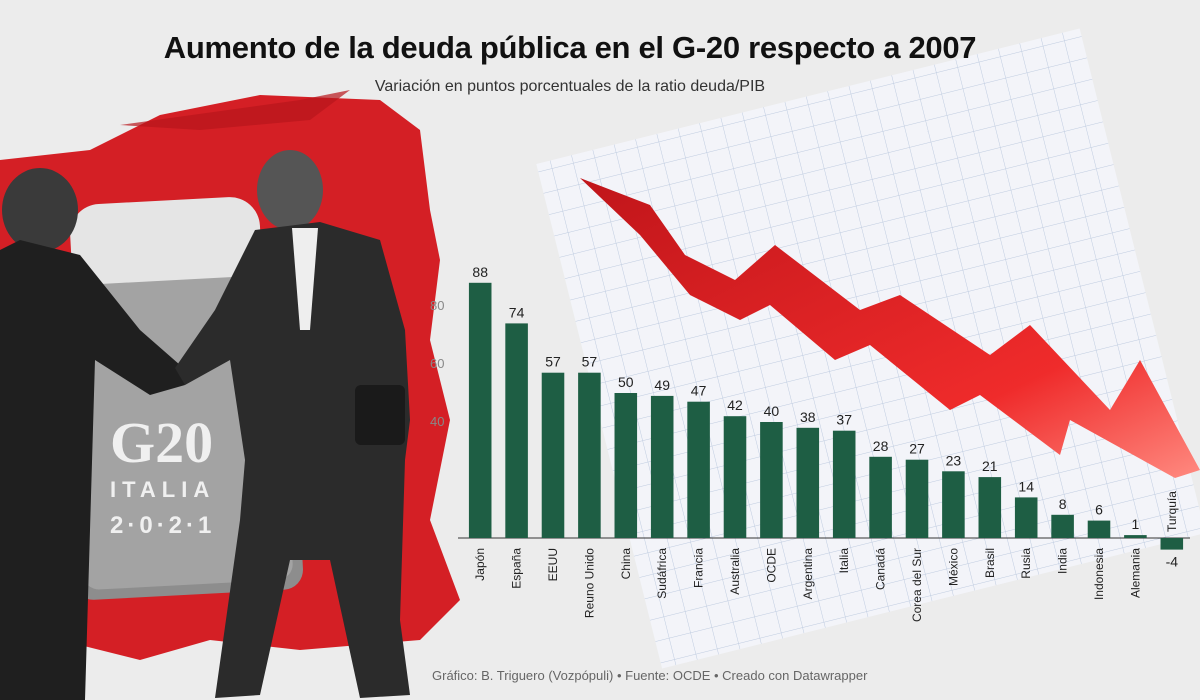 The width and height of the screenshot is (1200, 700). I want to click on person-left-silhouette, so click(92, 434).